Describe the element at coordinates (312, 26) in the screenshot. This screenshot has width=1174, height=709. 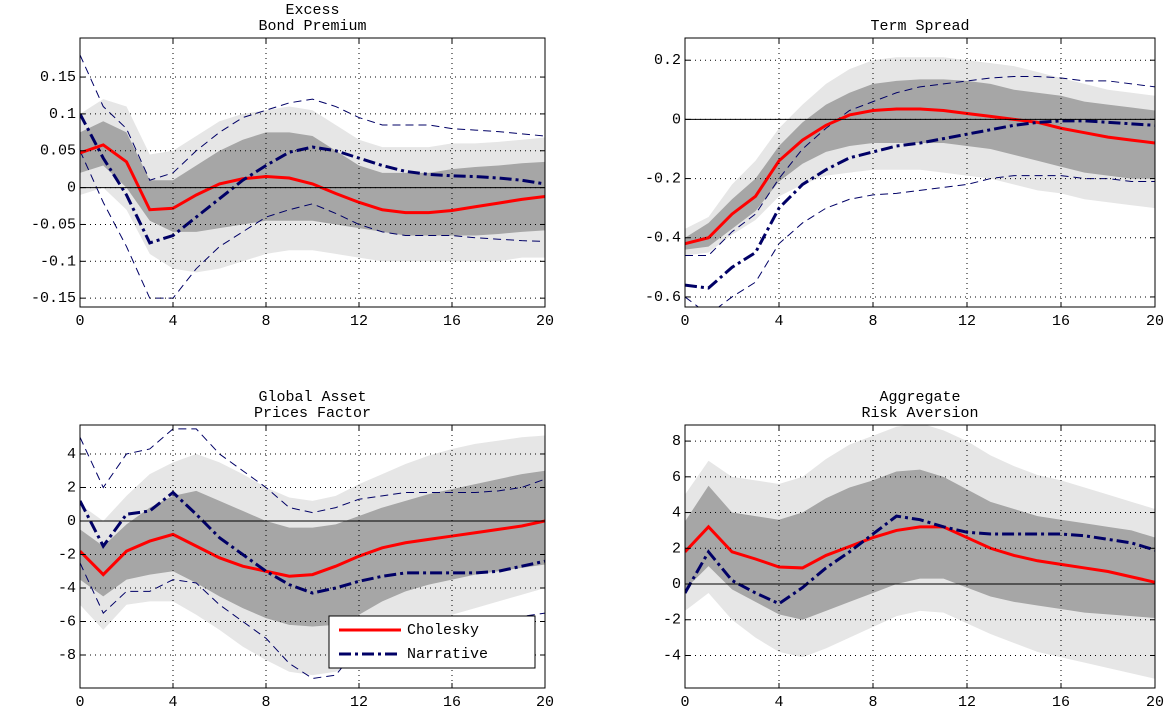
I see `chart-title: Bond Premium` at that location.